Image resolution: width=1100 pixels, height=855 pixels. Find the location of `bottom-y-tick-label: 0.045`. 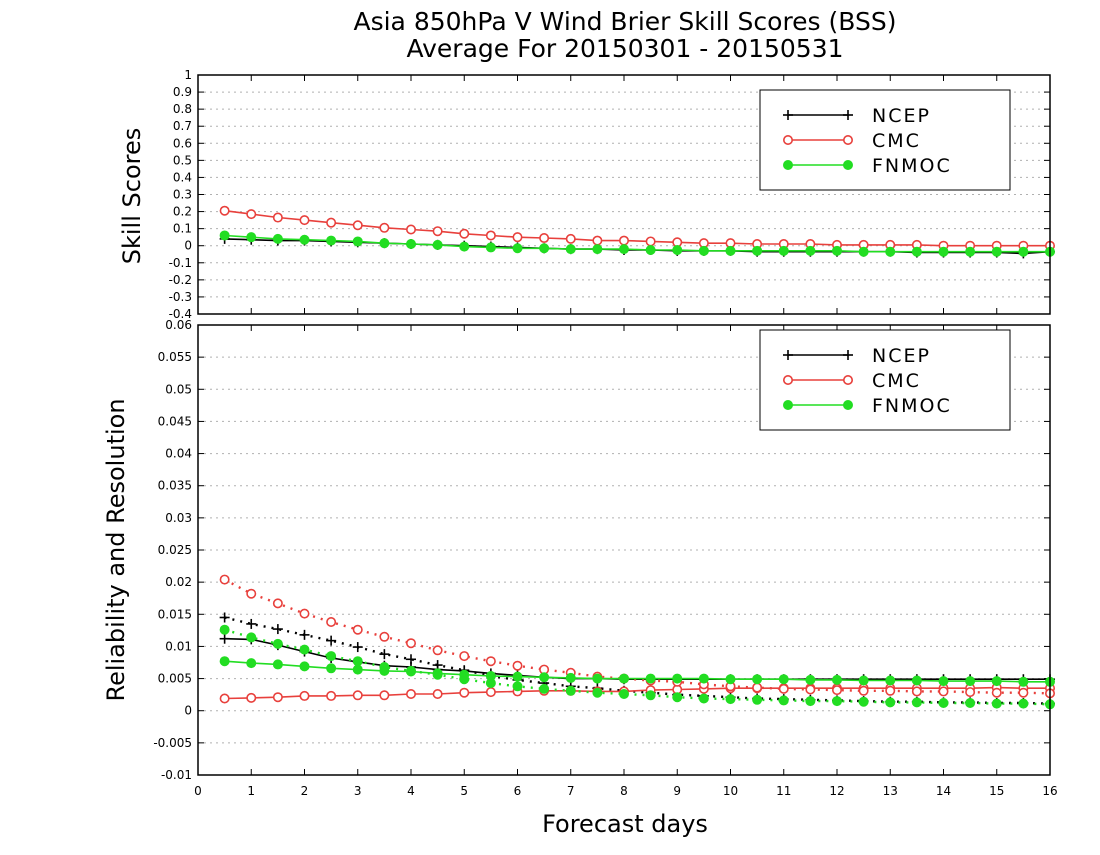

bottom-y-tick-label: 0.045 is located at coordinates (175, 421).